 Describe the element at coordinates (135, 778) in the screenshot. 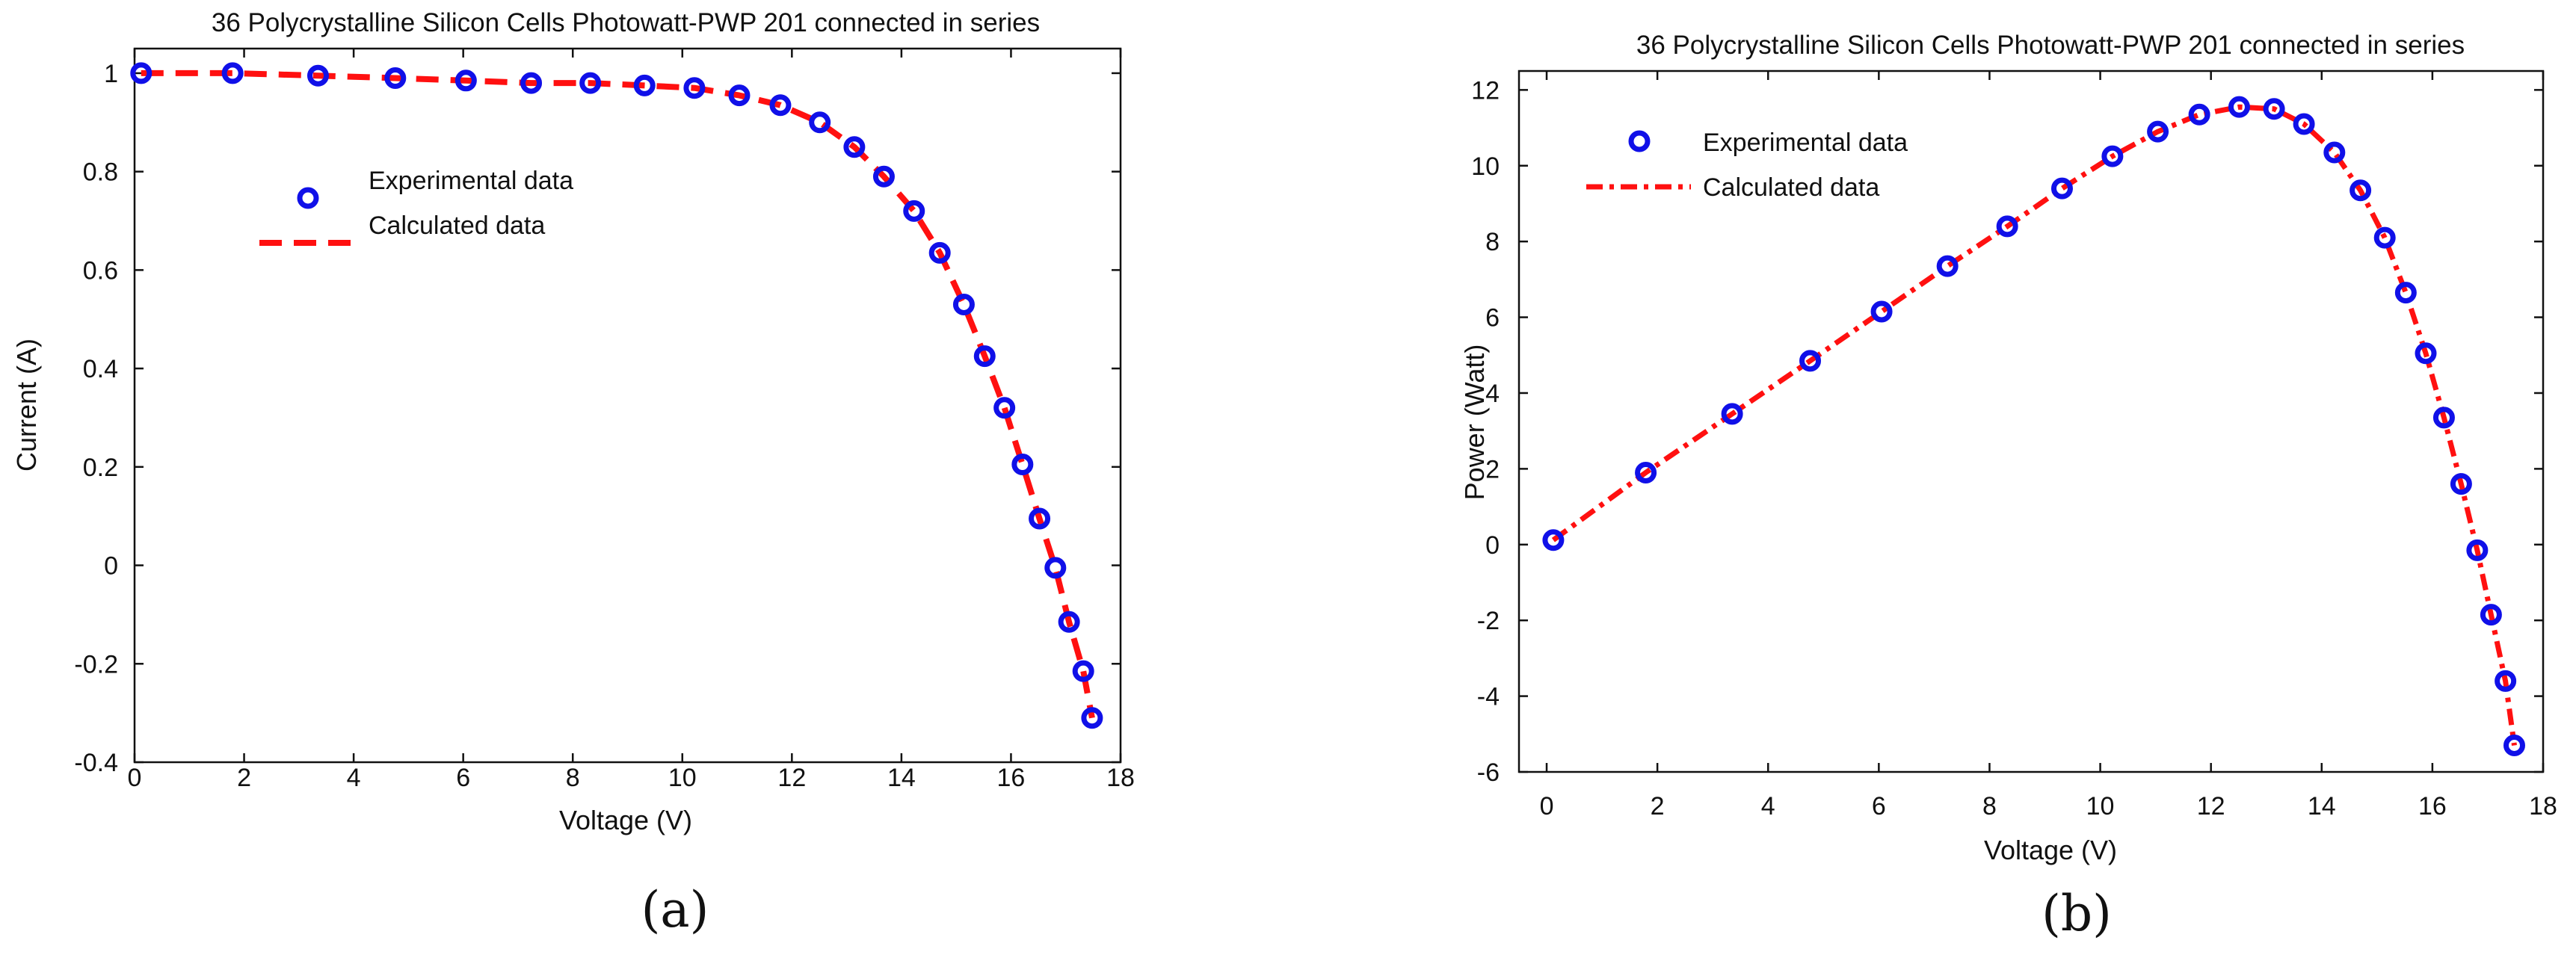

I see `chart-a-xtick-label: 0` at that location.